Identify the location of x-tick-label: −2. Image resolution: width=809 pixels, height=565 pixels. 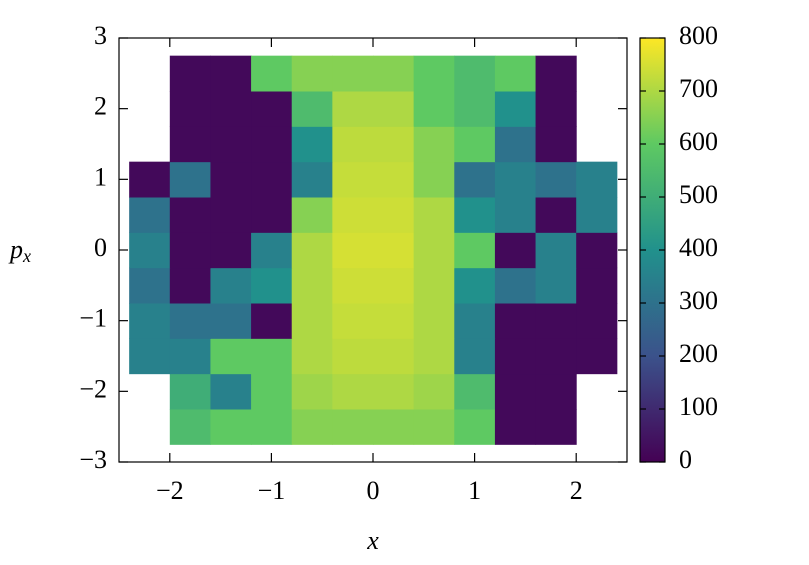
(170, 490).